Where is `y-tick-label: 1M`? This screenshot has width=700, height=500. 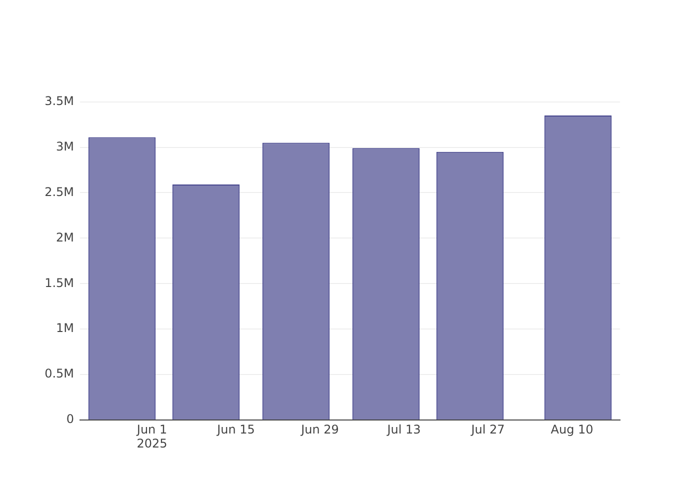
y-tick-label: 1M is located at coordinates (65, 328).